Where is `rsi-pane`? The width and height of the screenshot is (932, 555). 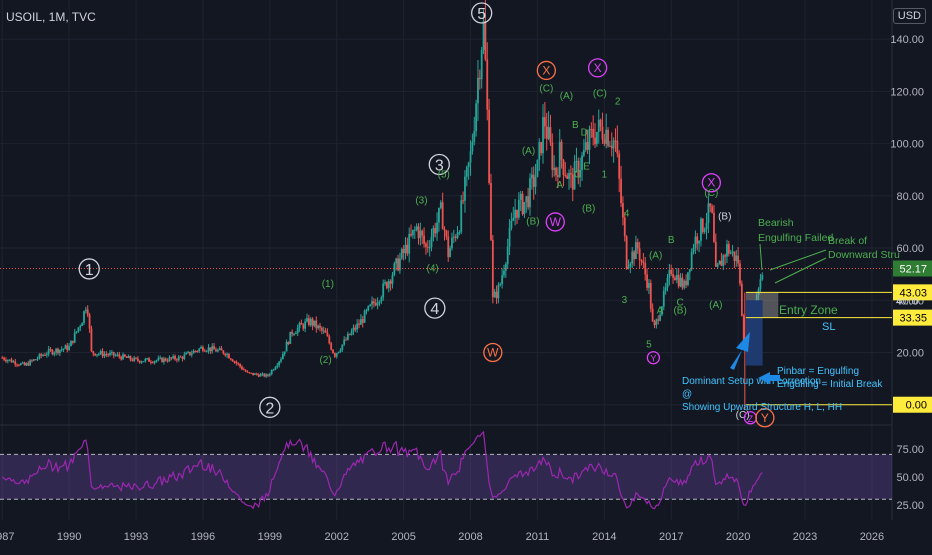 rsi-pane is located at coordinates (446, 470).